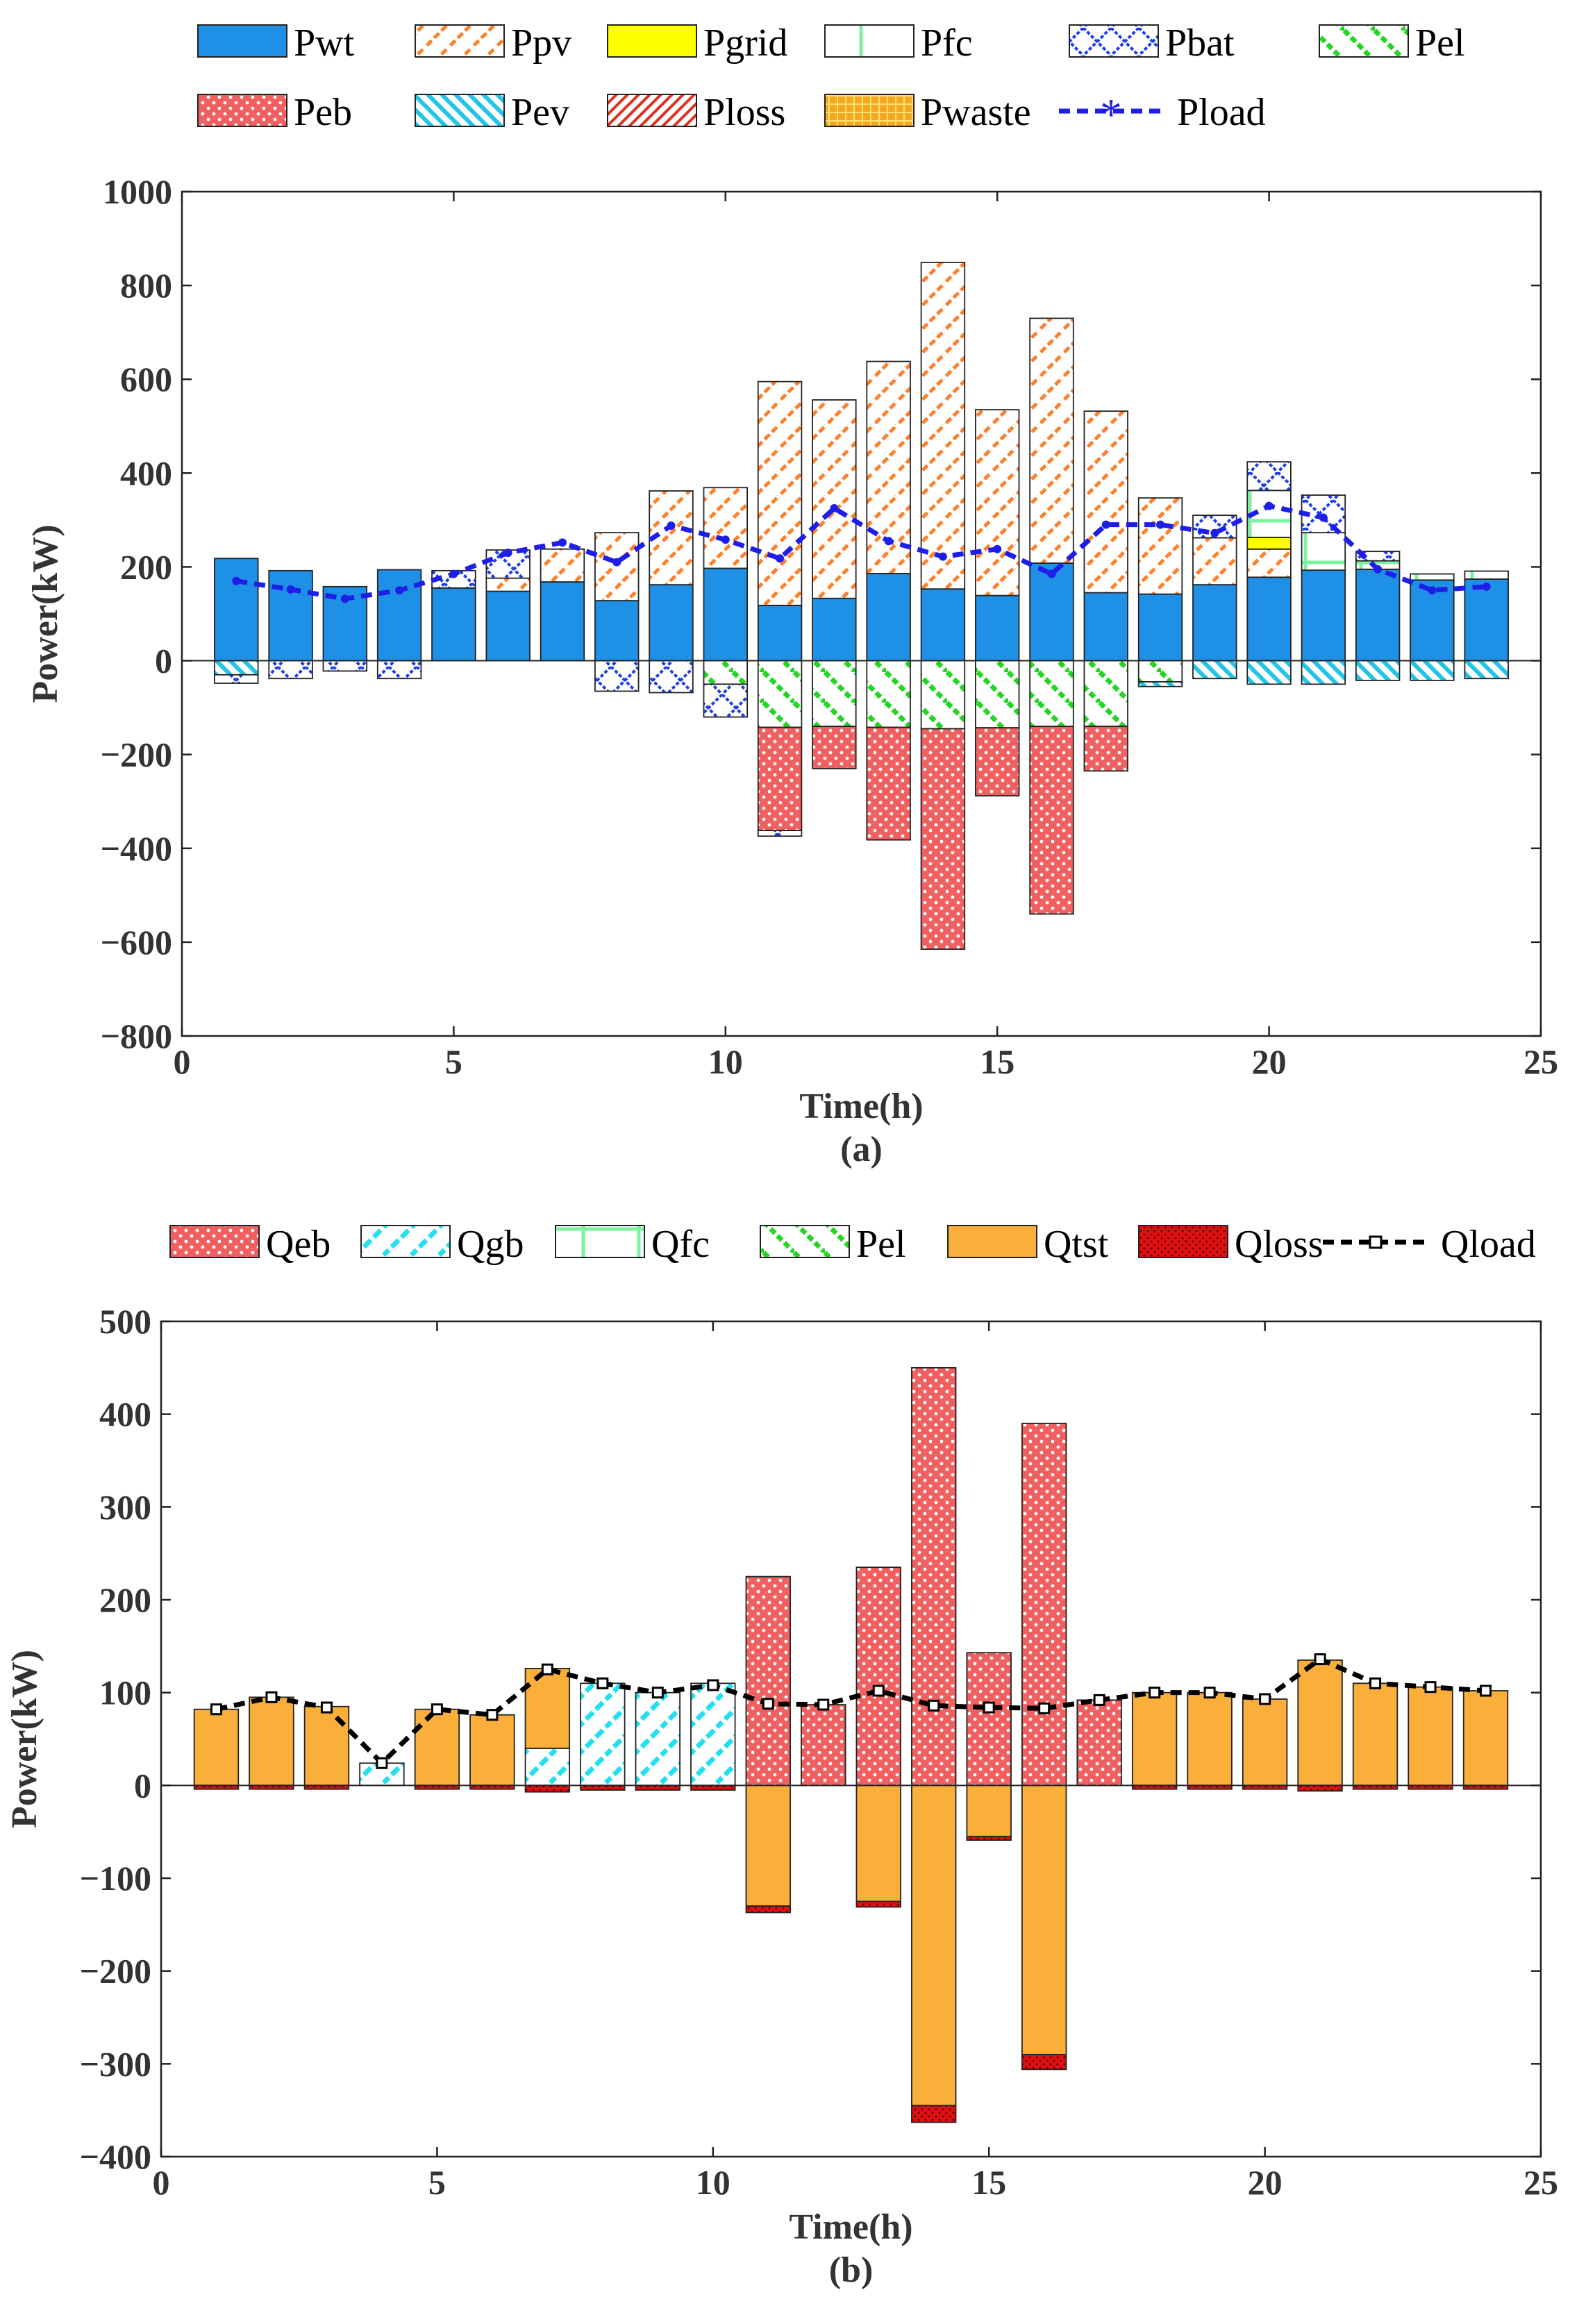 The height and width of the screenshot is (2324, 1570). I want to click on y-tick-label: 200, so click(146, 566).